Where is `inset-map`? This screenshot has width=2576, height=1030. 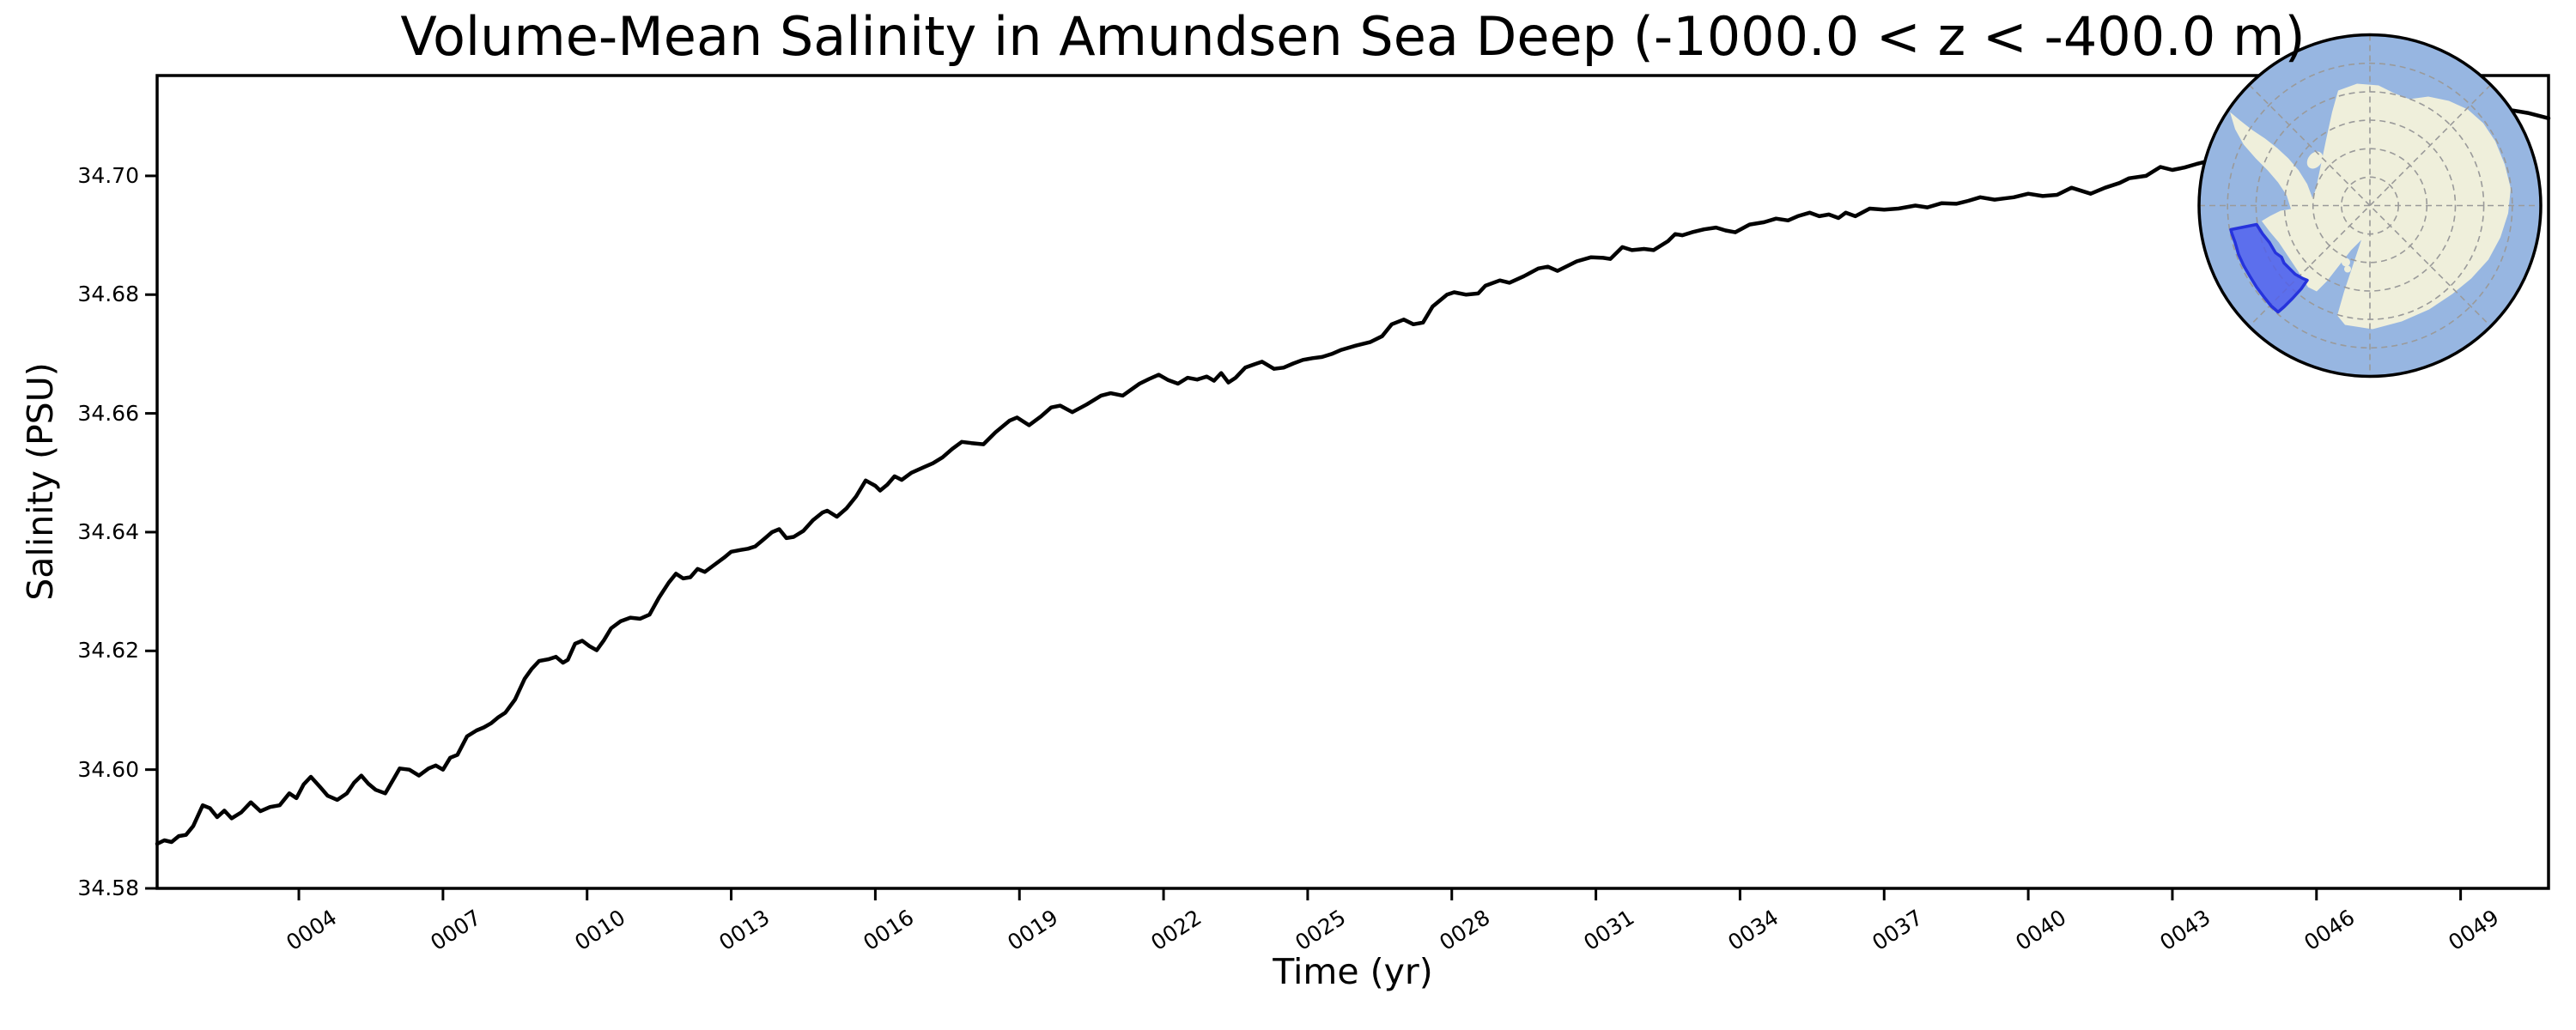 inset-map is located at coordinates (2370, 205).